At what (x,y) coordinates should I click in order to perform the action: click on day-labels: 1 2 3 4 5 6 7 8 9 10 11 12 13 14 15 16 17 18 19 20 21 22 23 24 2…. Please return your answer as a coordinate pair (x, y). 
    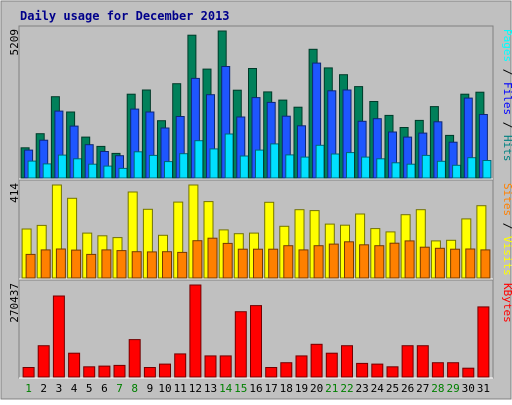
    Looking at the image, I should click on (257, 388).